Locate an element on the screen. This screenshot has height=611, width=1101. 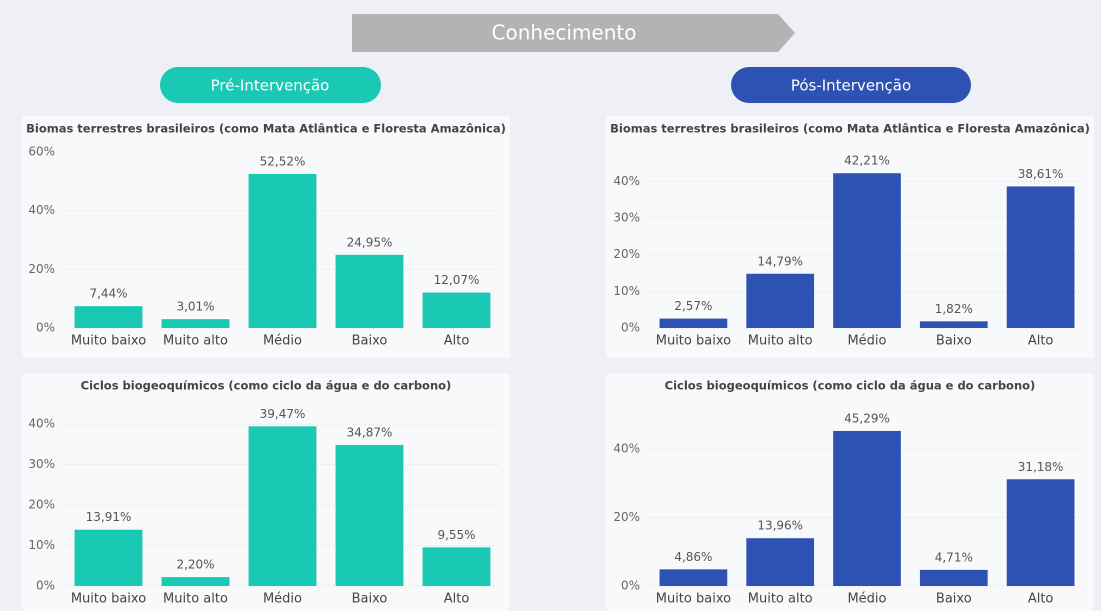
header-arrow is located at coordinates (573, 33).